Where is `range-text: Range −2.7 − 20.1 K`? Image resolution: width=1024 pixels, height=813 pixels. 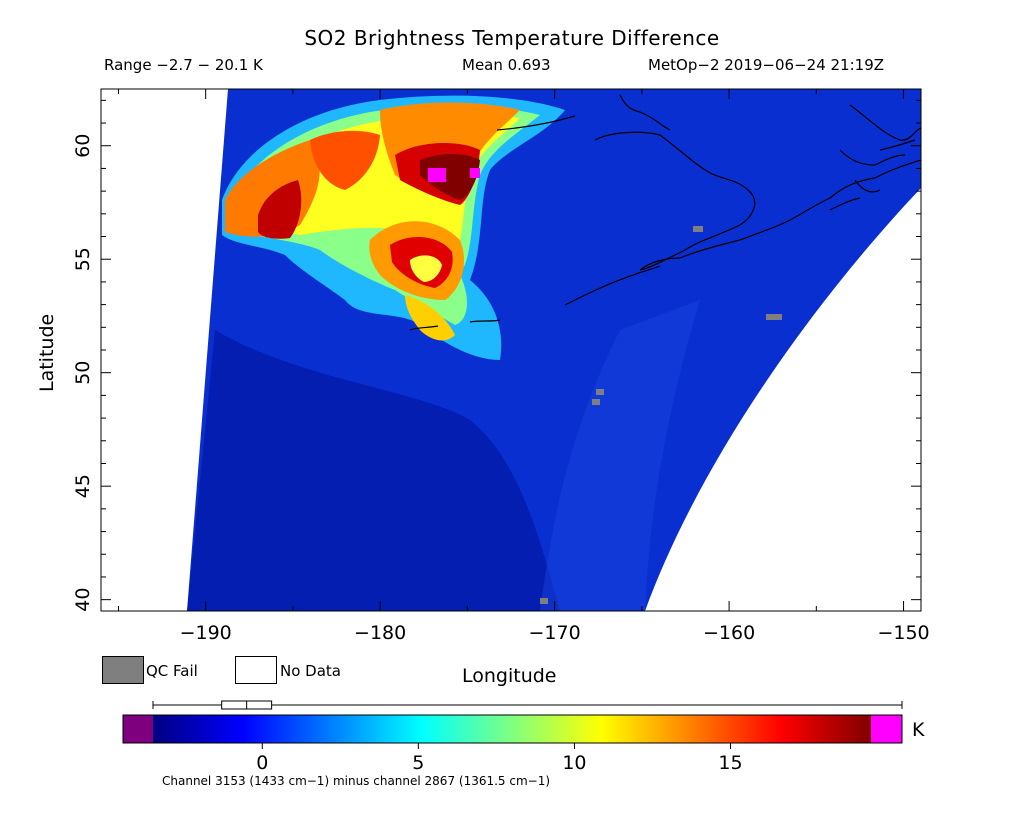
range-text: Range −2.7 − 20.1 K is located at coordinates (183, 65).